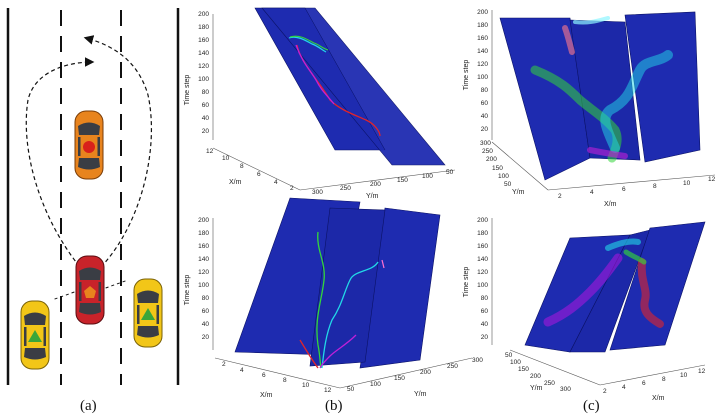 The height and width of the screenshot is (419, 720). What do you see at coordinates (148, 313) in the screenshot?
I see `right-side-car` at bounding box center [148, 313].